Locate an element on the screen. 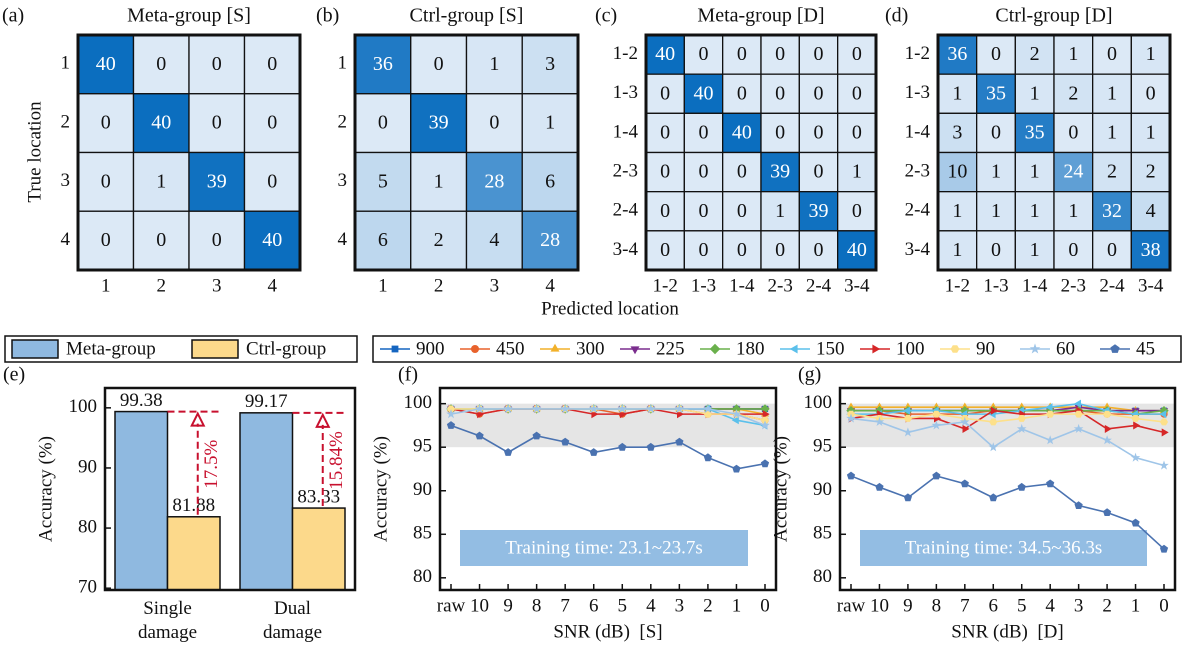  x-axis-label: SNR (dB) [D] is located at coordinates (1007, 631).